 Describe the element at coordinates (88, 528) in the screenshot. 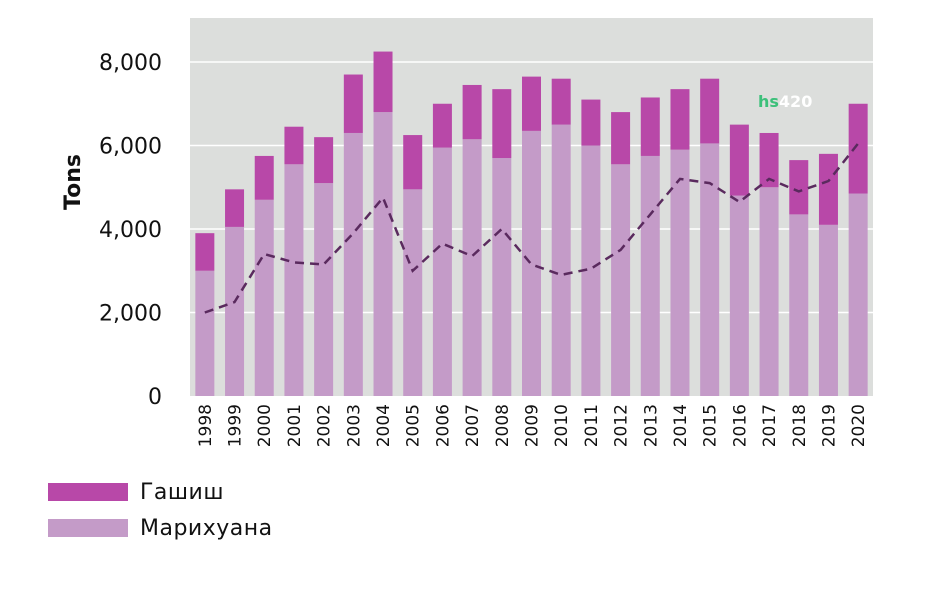

I see `legend-swatch-marijuana` at that location.